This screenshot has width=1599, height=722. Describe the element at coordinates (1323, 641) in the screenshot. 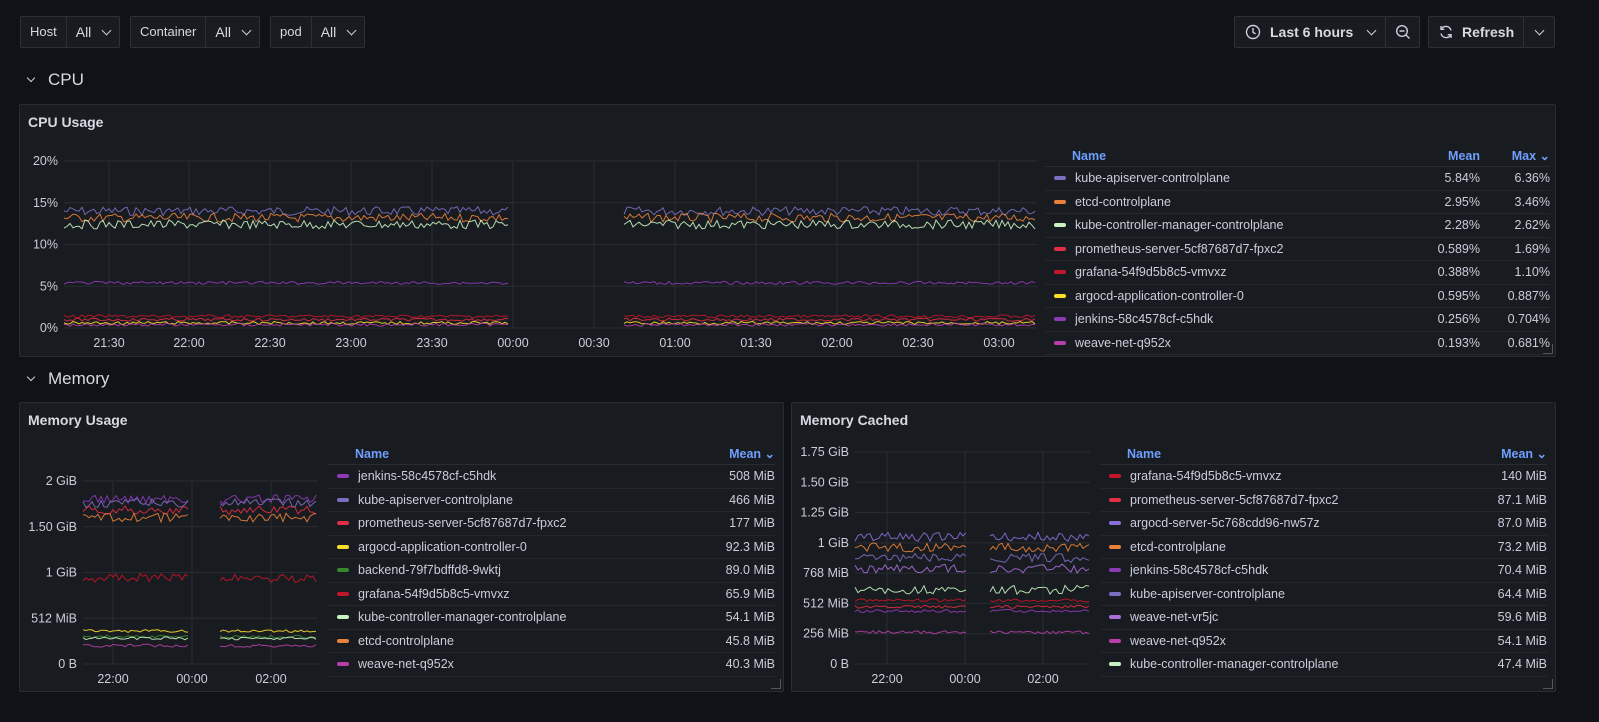

I see `legend-row: weave-net-q952x 54.1 MiB` at that location.